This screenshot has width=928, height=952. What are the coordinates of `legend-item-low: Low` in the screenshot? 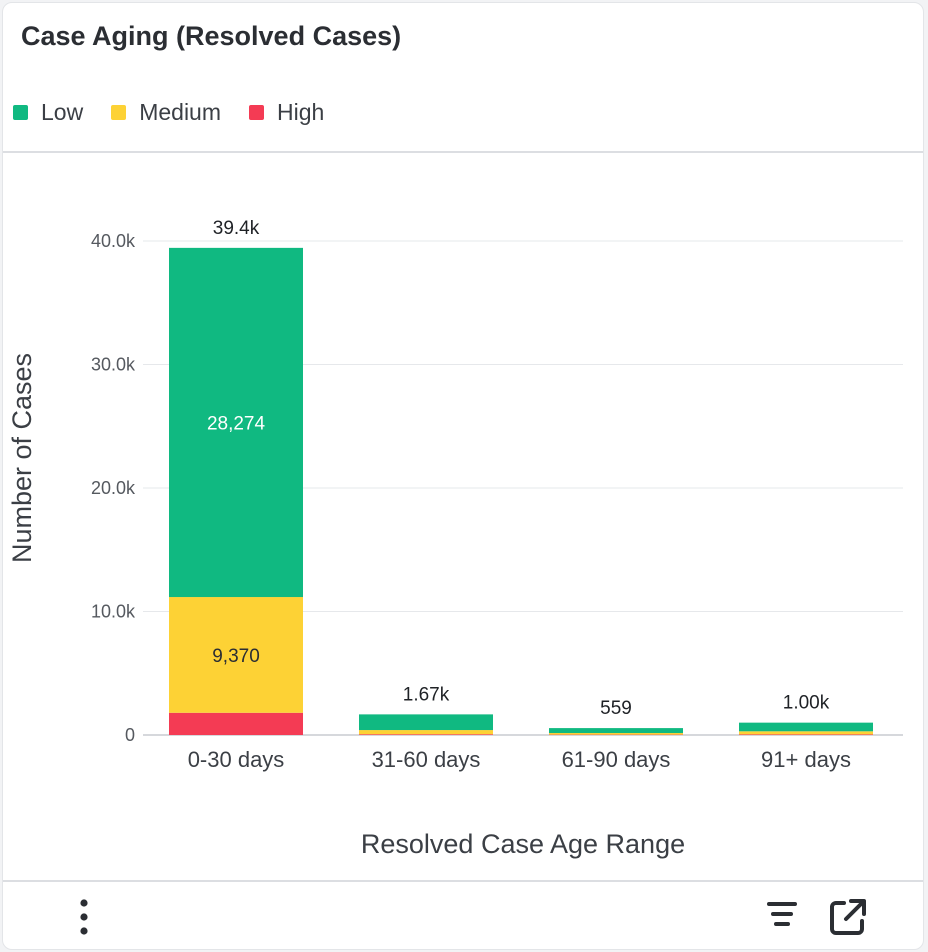 It's located at (48, 112).